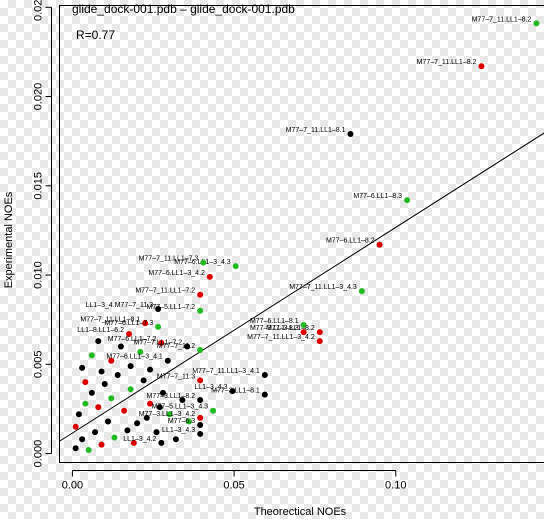  Describe the element at coordinates (39, 365) in the screenshot. I see `y-tick-label: 0.005` at that location.